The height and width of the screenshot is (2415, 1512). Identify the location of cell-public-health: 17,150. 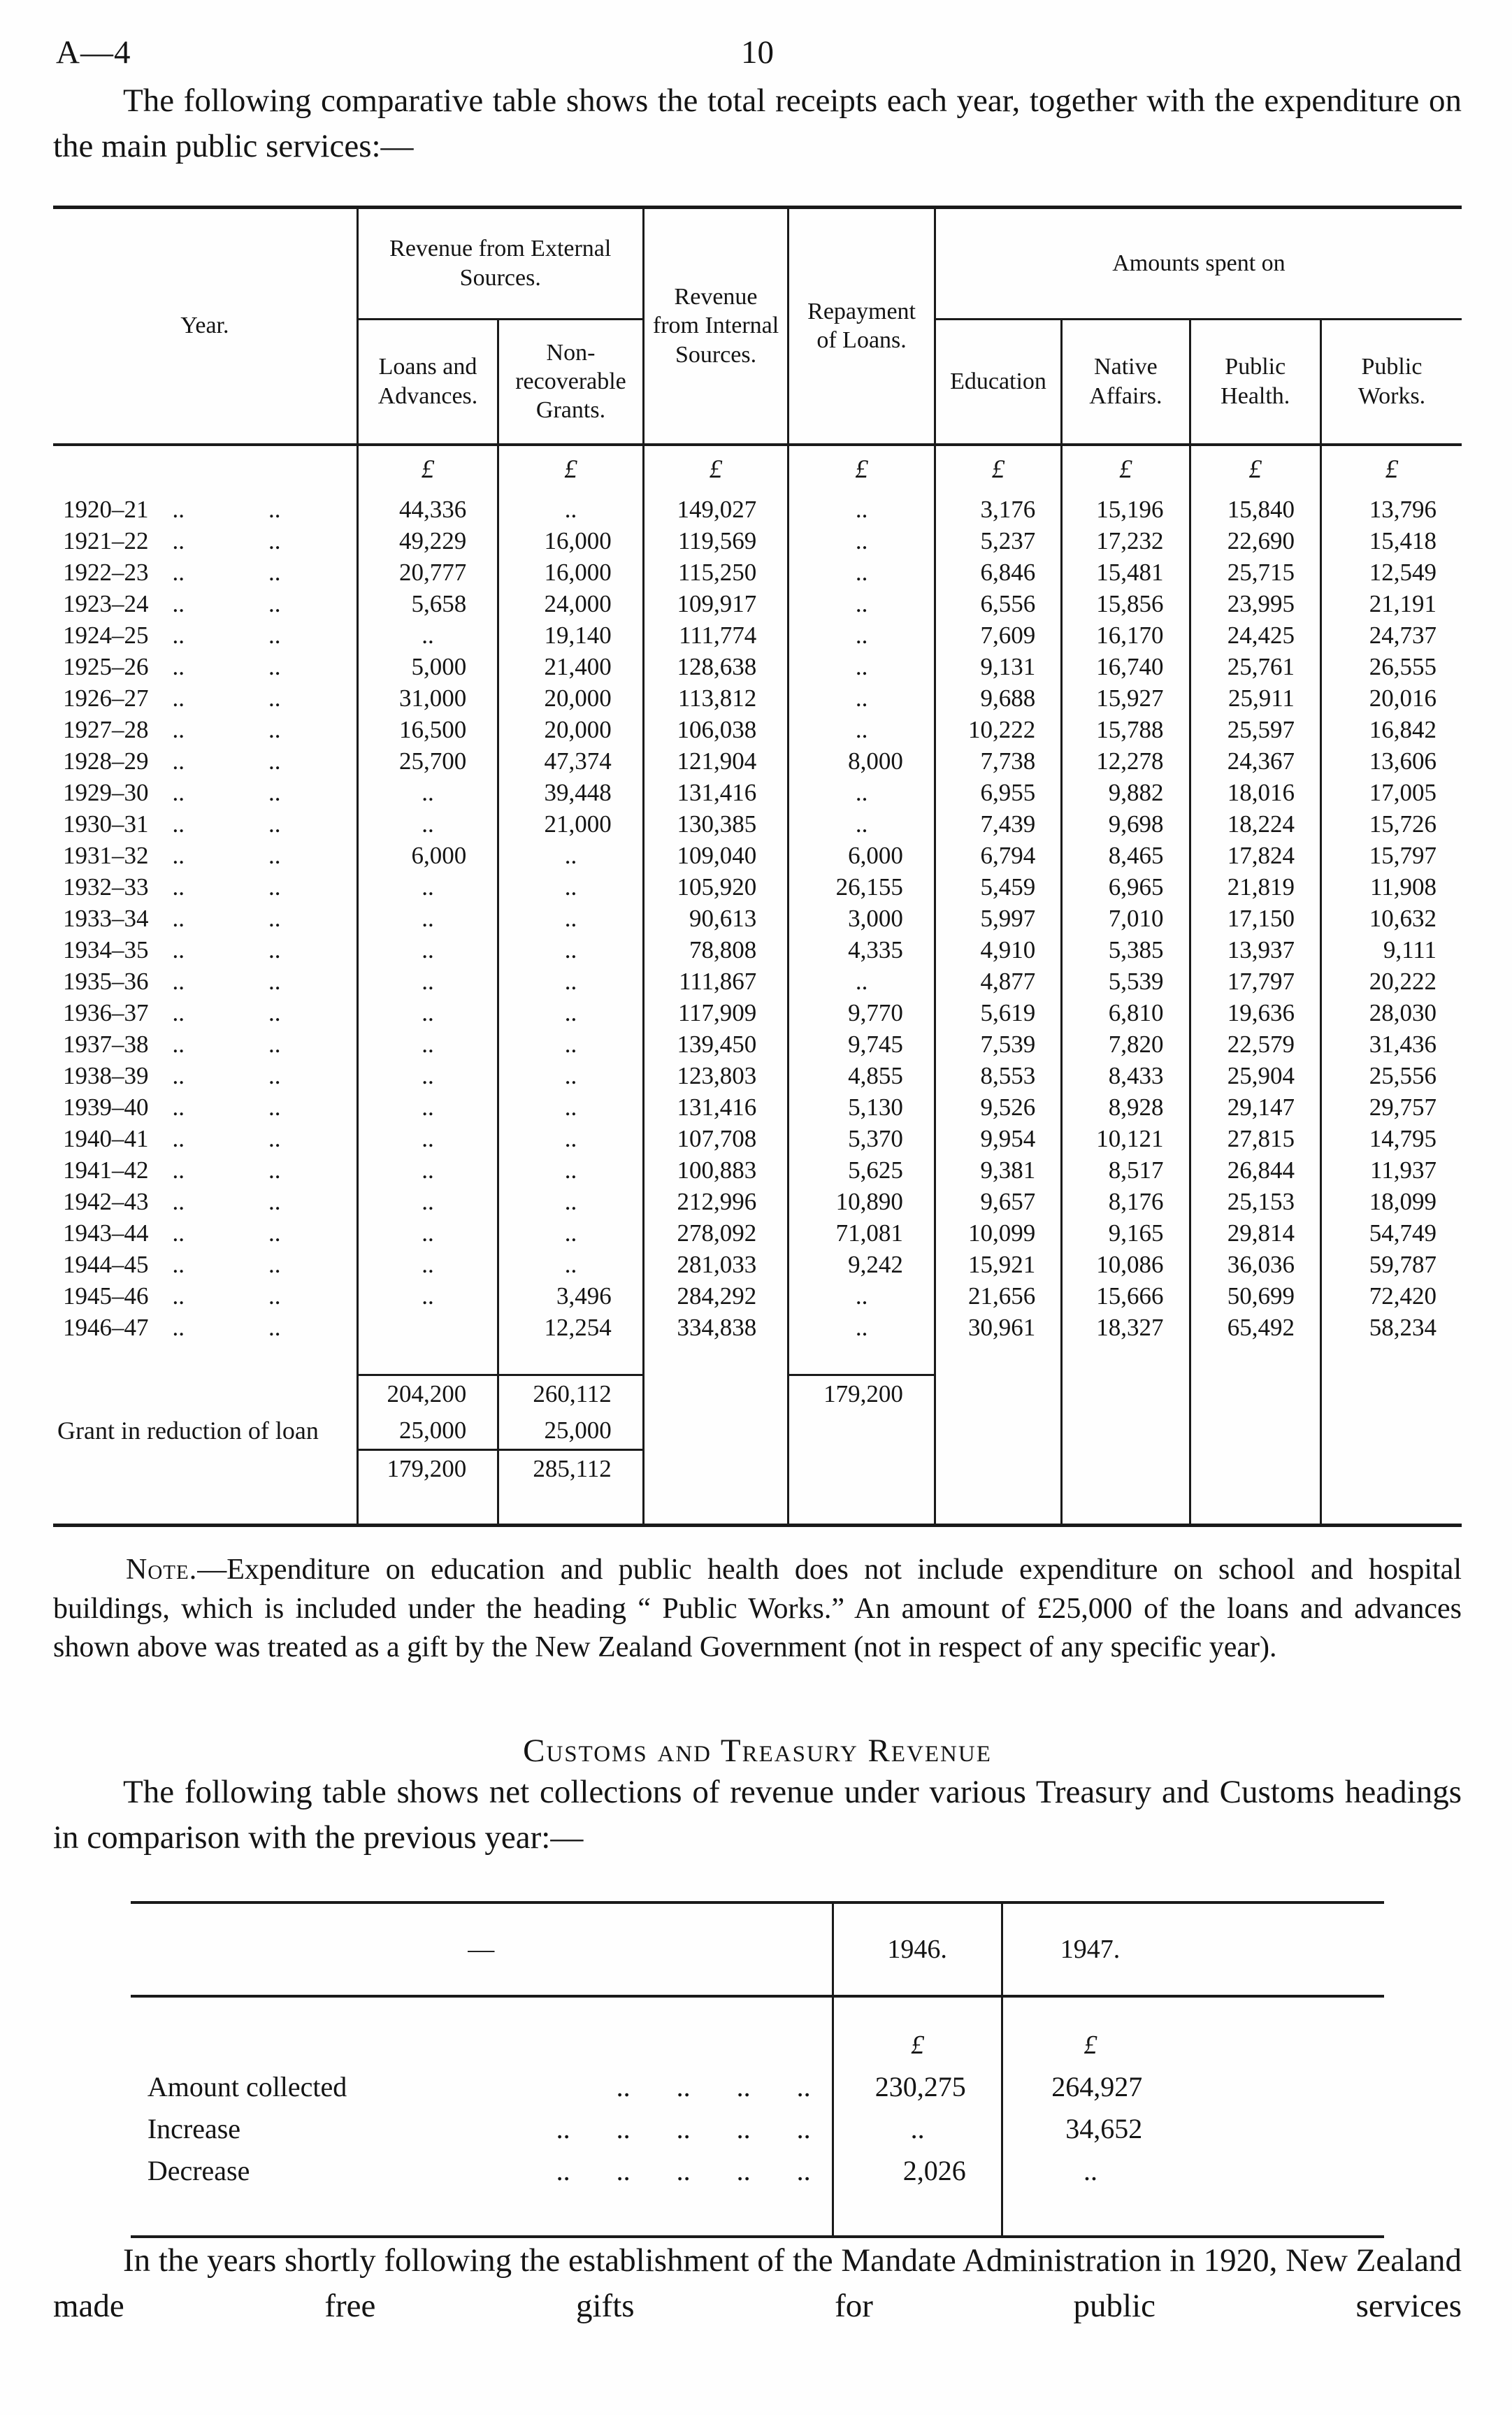
(1256, 918).